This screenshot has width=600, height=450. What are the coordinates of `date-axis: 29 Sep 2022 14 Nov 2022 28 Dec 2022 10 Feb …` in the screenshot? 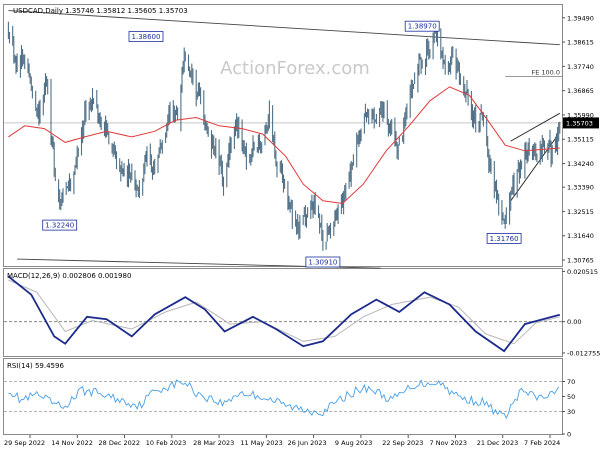 It's located at (282, 441).